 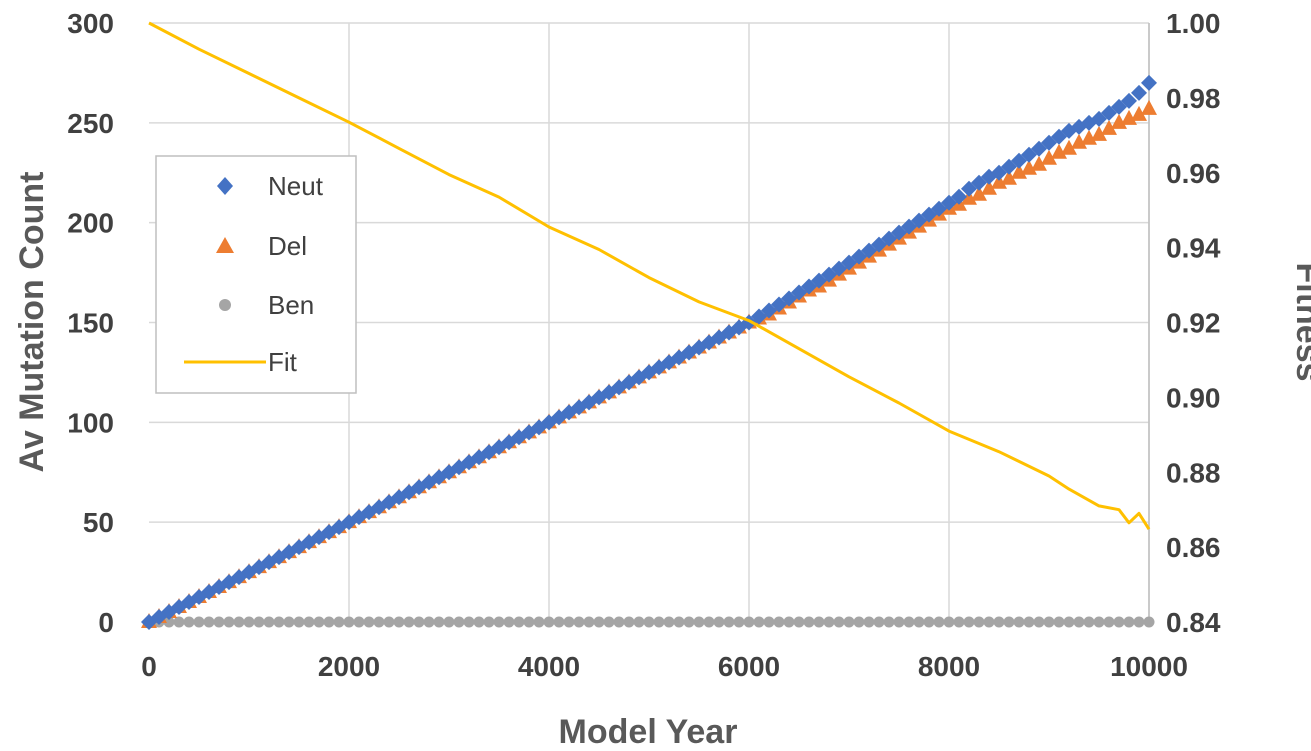 I want to click on x-axis-title: Model Year, so click(x=648, y=732).